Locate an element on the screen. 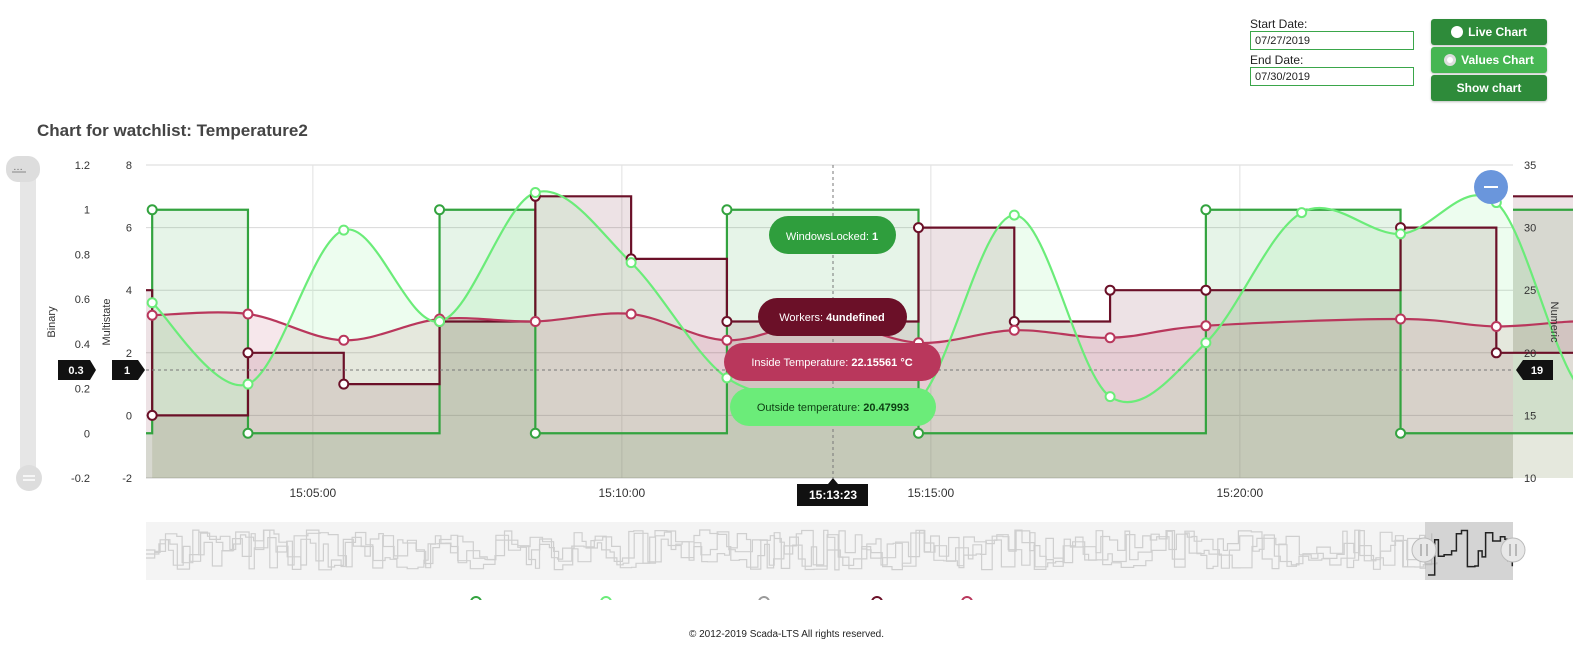 The width and height of the screenshot is (1573, 650). show-chart-button: Show chart is located at coordinates (1489, 88).